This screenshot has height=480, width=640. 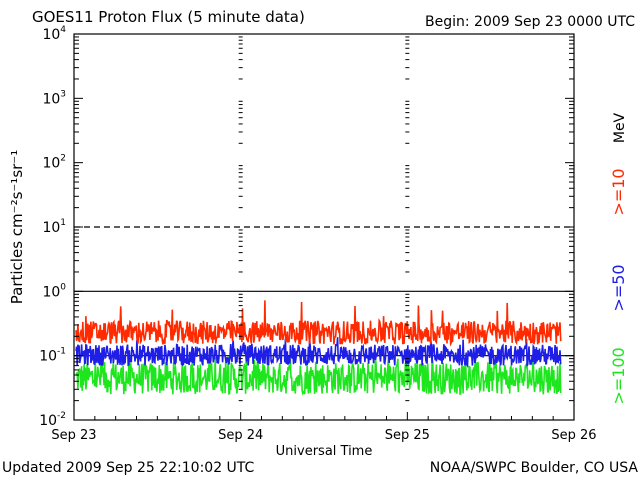 I want to click on y-tick-label: 10⁻², so click(x=52, y=420).